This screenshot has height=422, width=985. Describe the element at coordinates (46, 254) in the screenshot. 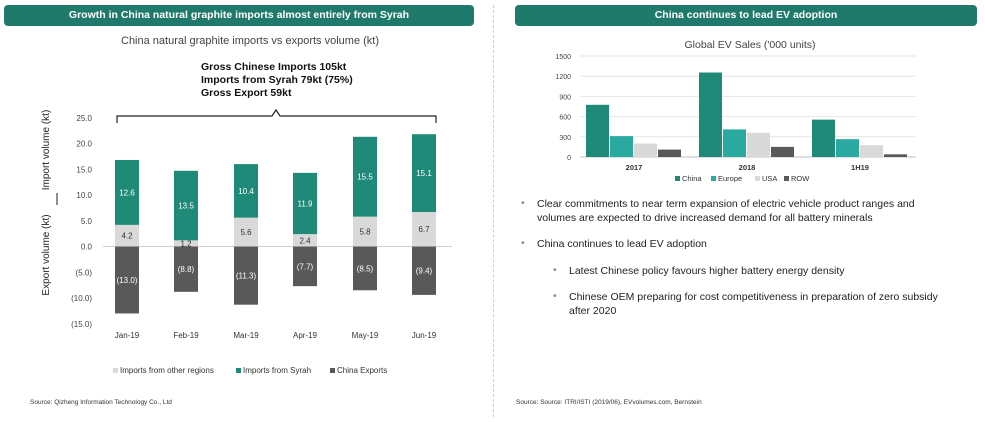

I see `y-axis-label-exports: Export volume (kt)` at that location.